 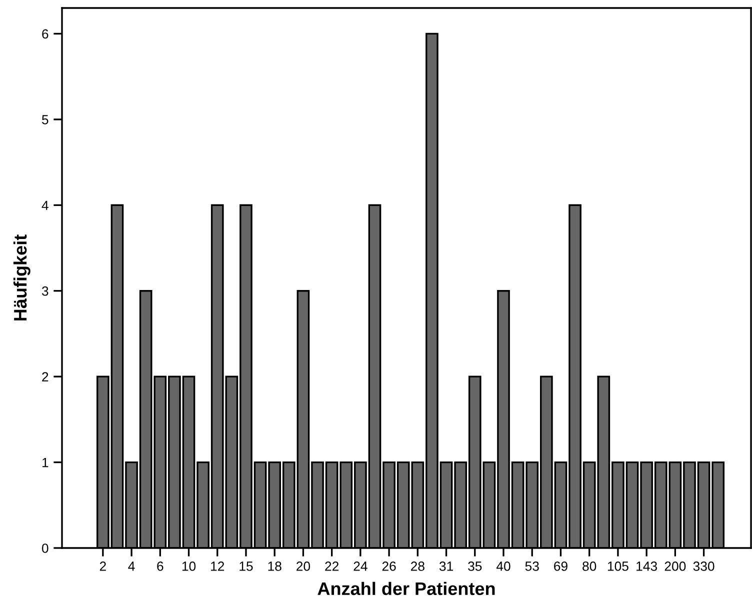 What do you see at coordinates (618, 566) in the screenshot?
I see `x-tick-label: 105` at bounding box center [618, 566].